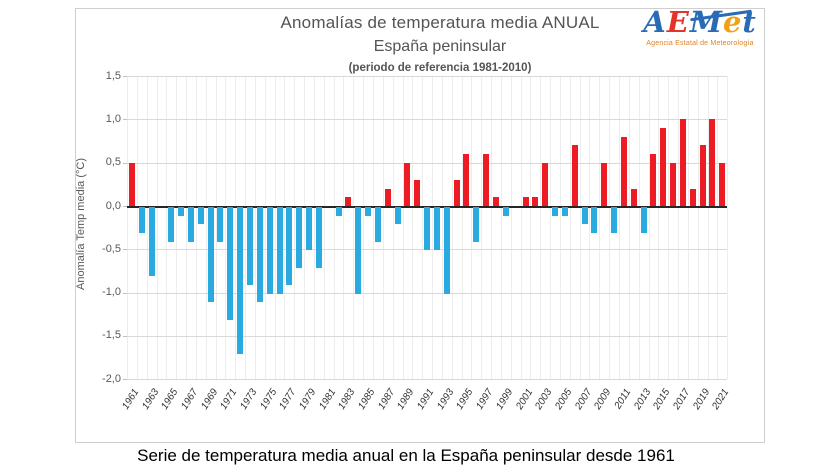  Describe the element at coordinates (171, 224) in the screenshot. I see `bar-1965` at that location.